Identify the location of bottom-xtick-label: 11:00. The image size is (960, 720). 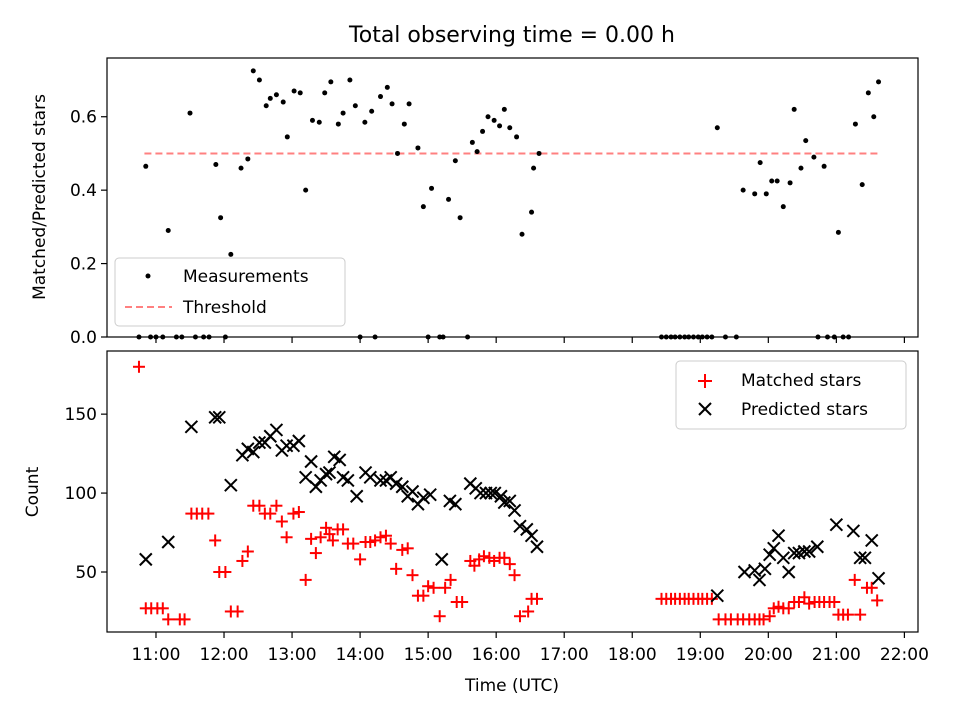
(155, 655).